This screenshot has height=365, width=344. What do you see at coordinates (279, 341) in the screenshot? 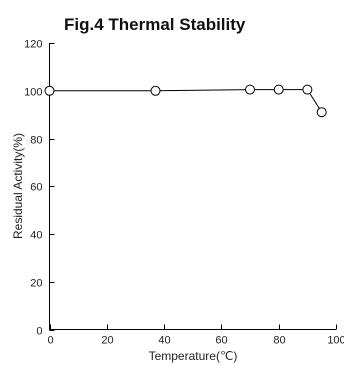
I see `x-tick-label: 80` at bounding box center [279, 341].